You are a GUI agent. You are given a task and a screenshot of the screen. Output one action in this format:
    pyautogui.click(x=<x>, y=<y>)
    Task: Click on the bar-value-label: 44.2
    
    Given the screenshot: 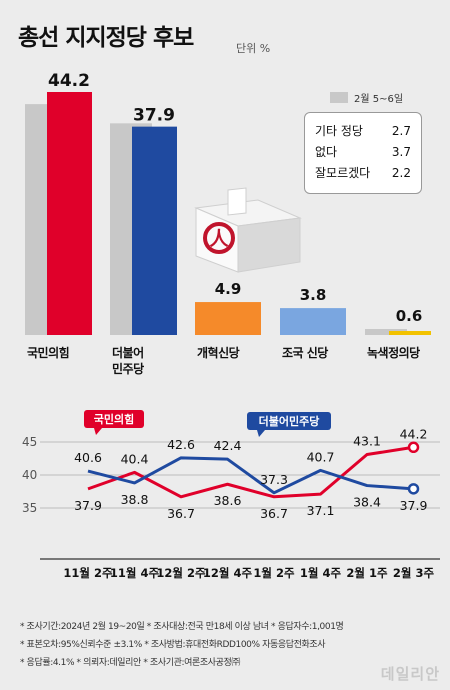 What is the action you would take?
    pyautogui.click(x=69, y=81)
    